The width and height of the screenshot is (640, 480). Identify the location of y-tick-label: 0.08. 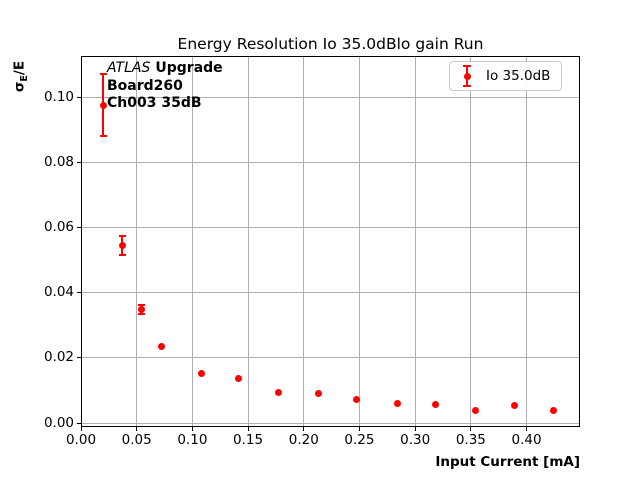
(58, 161).